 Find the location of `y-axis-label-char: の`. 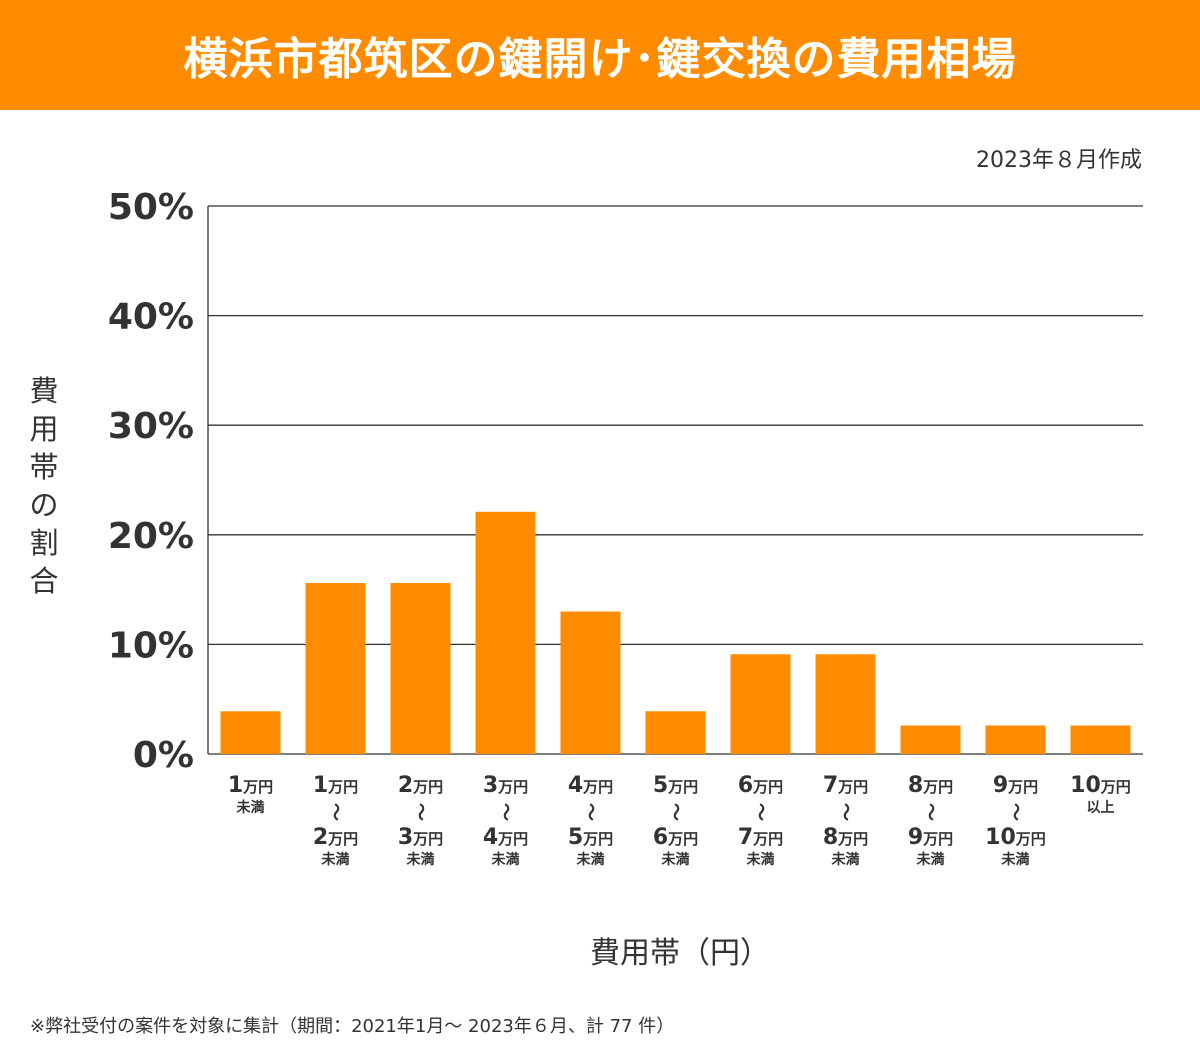

y-axis-label-char: の is located at coordinates (44, 505).